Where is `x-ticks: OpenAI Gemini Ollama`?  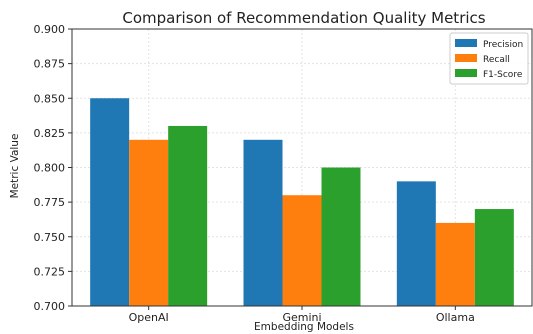 x-ticks: OpenAI Gemini Ollama is located at coordinates (302, 315).